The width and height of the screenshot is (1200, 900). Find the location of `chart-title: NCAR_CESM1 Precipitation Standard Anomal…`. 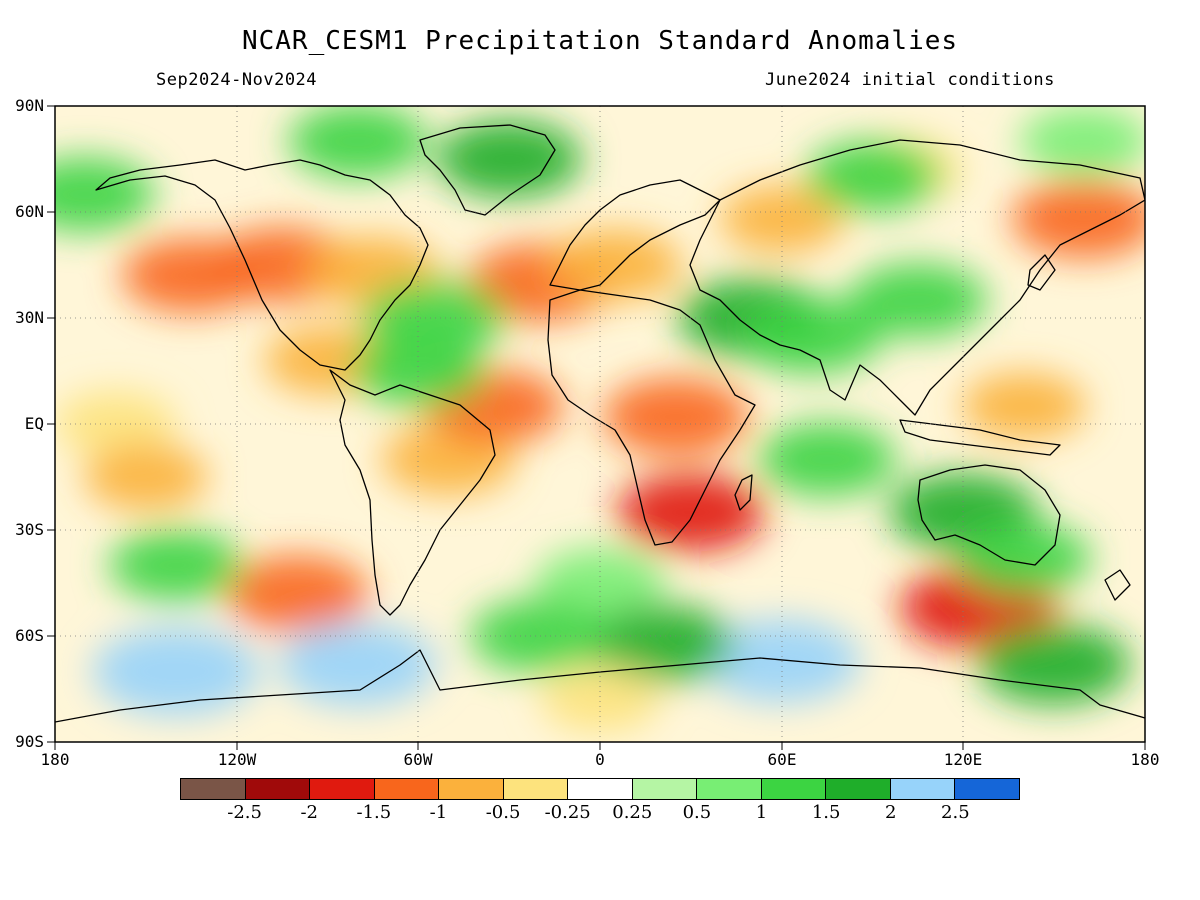

chart-title: NCAR_CESM1 Precipitation Standard Anomal… is located at coordinates (600, 41).